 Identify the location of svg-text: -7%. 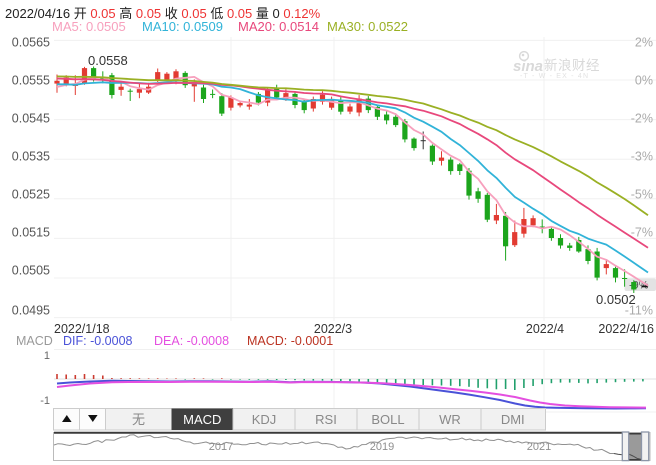
(642, 233).